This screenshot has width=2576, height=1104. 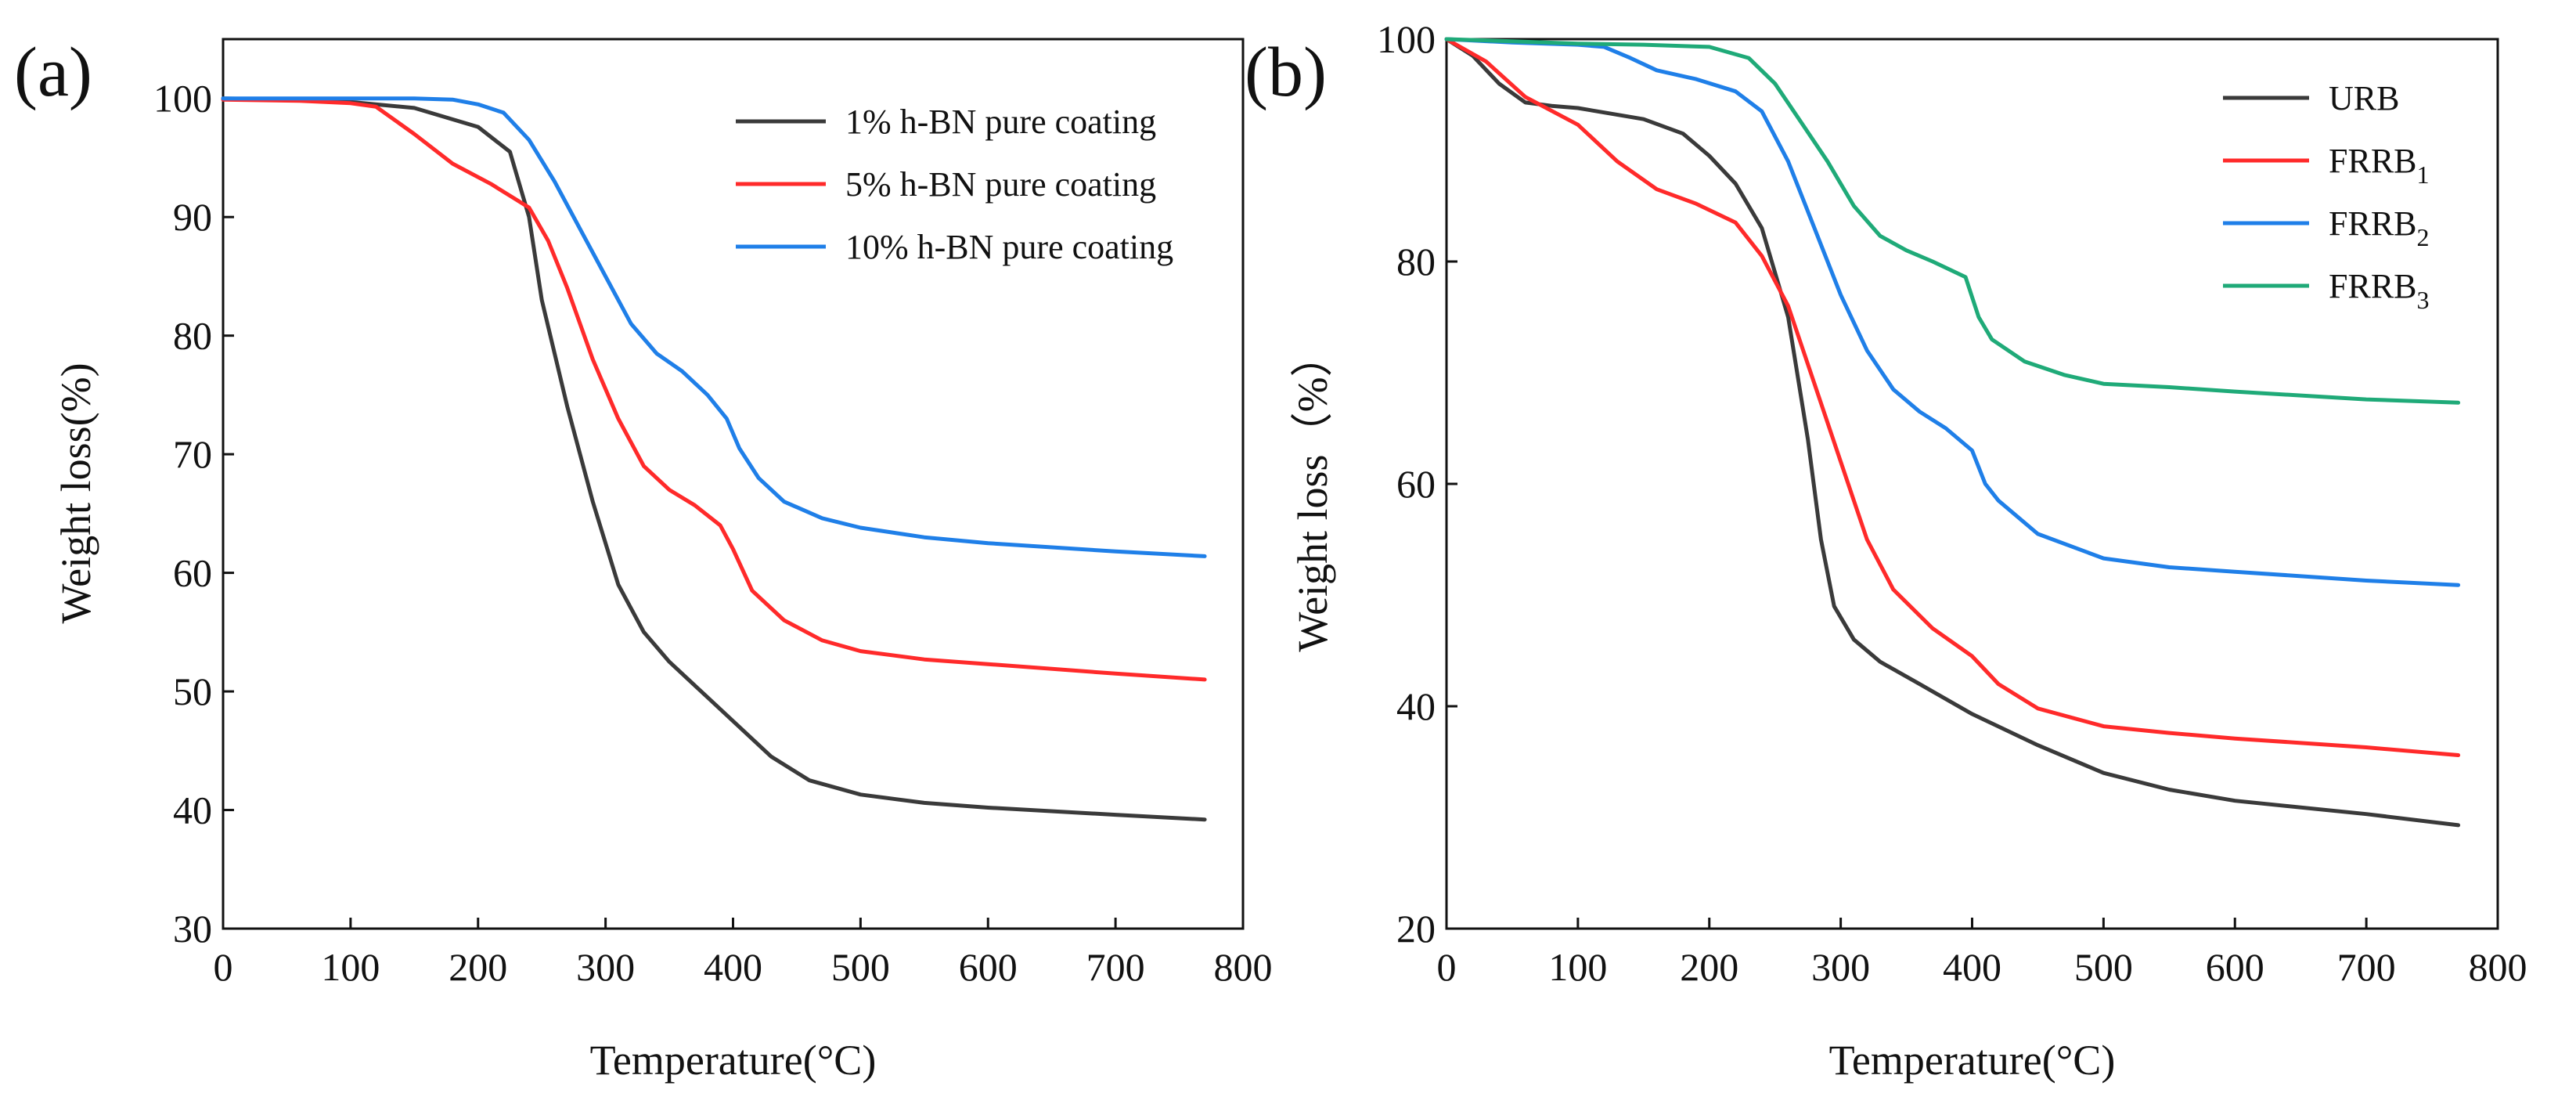 What do you see at coordinates (1312, 492) in the screenshot?
I see `y-axis-label: Weight loss（%）` at bounding box center [1312, 492].